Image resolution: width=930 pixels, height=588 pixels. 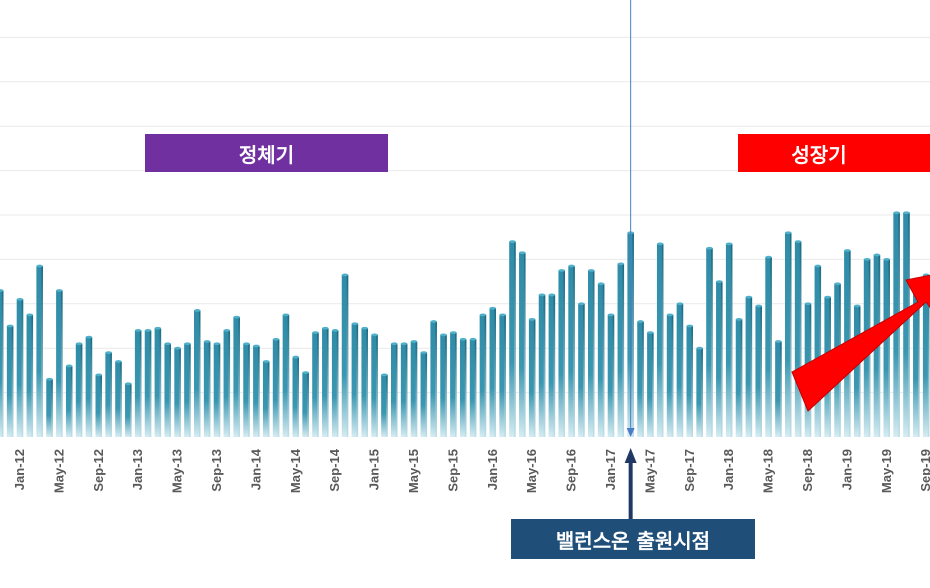 What do you see at coordinates (334, 469) in the screenshot?
I see `x-tick-label: Sep-14` at bounding box center [334, 469].